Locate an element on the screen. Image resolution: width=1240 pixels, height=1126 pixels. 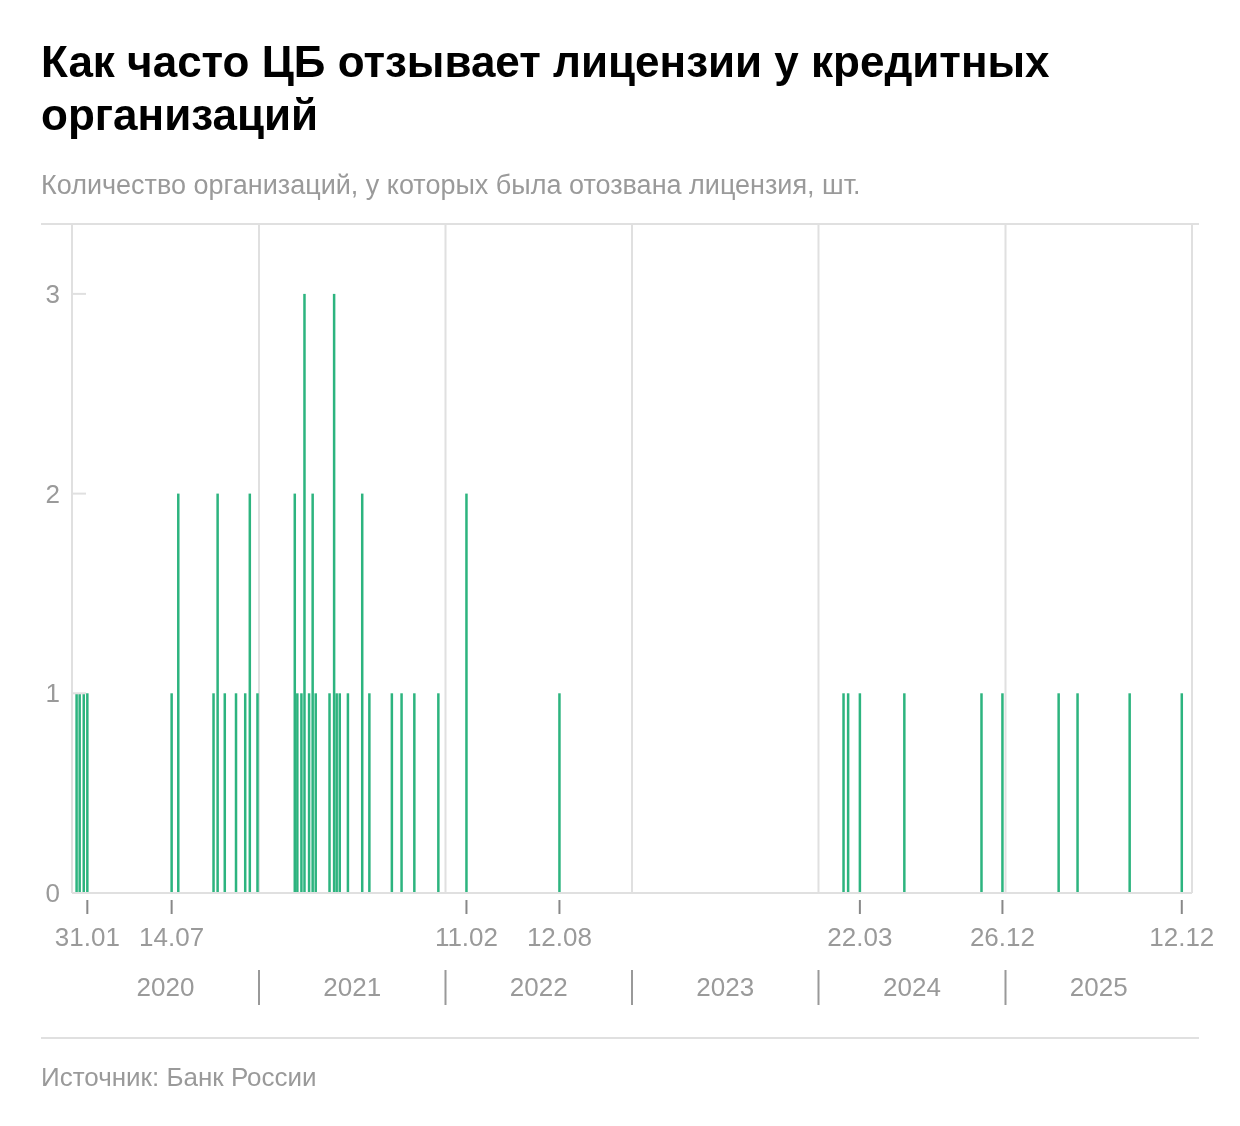
x-tick-label: 22.03 is located at coordinates (860, 937).